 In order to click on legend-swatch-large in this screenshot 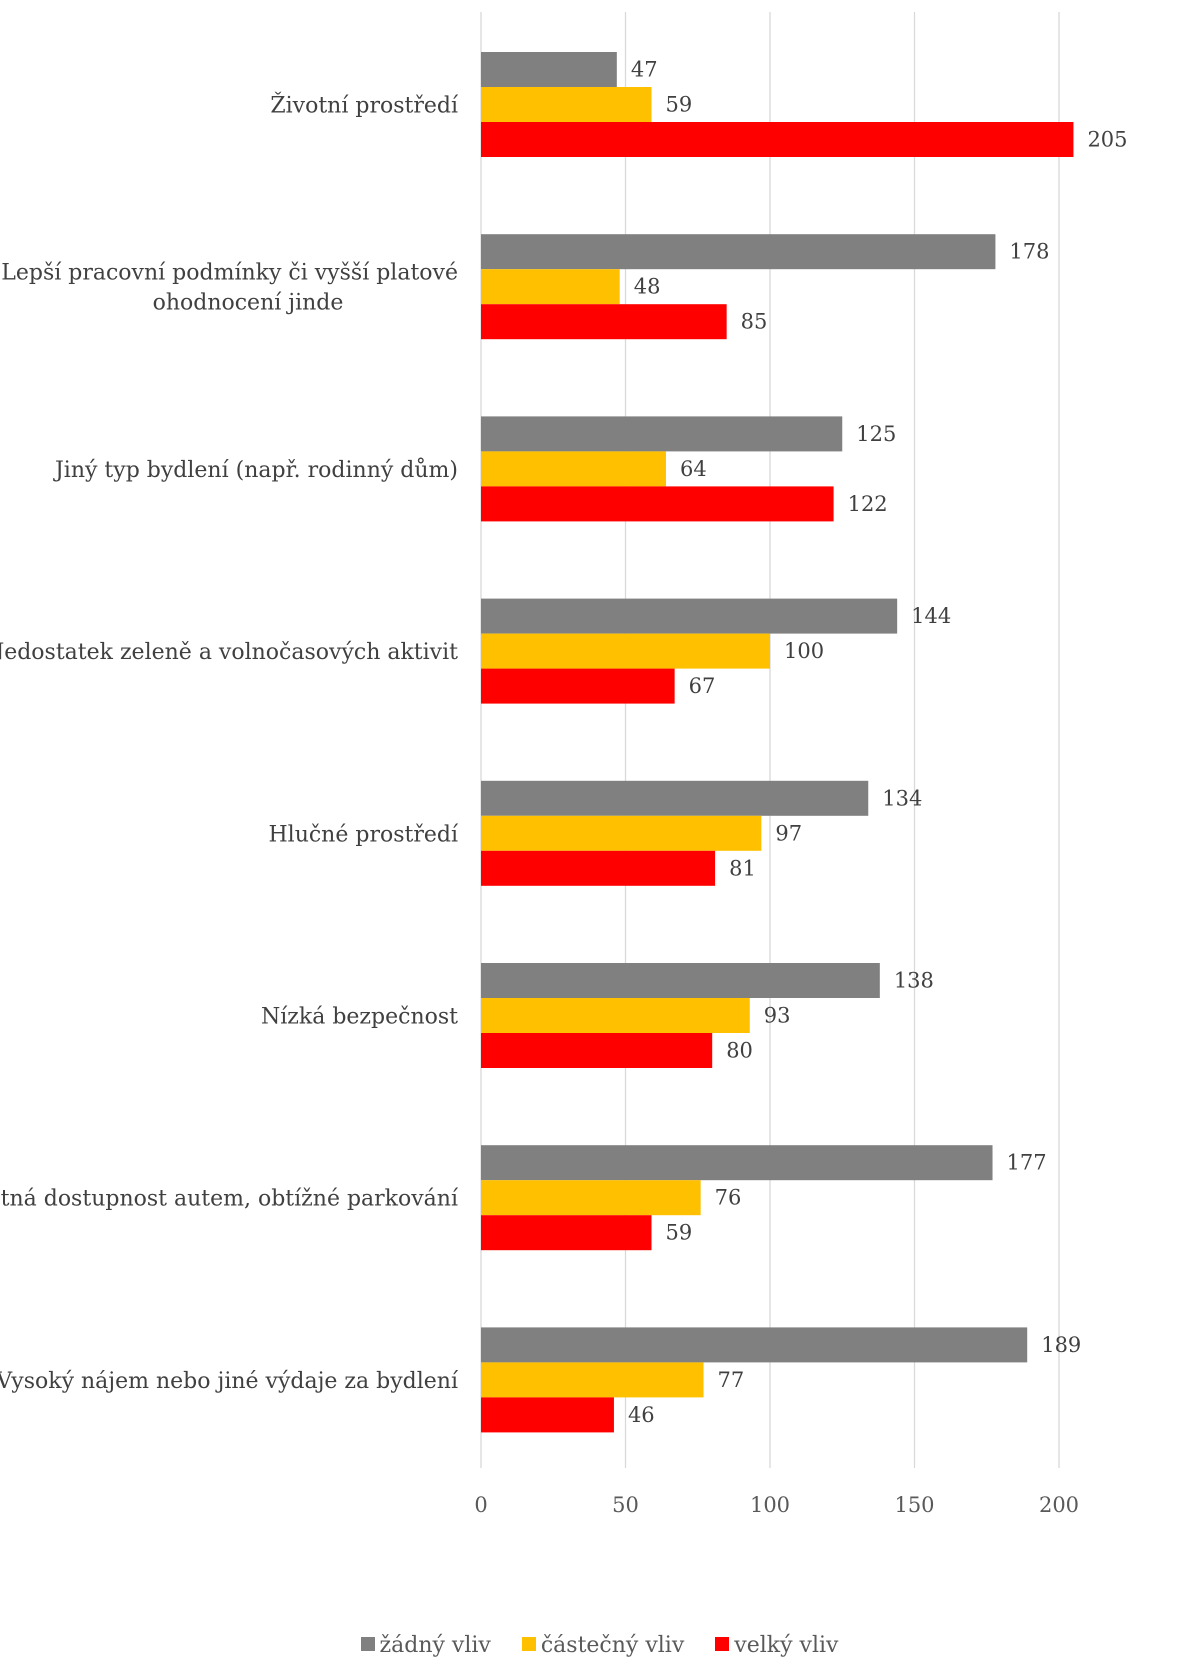, I will do `click(722, 1644)`.